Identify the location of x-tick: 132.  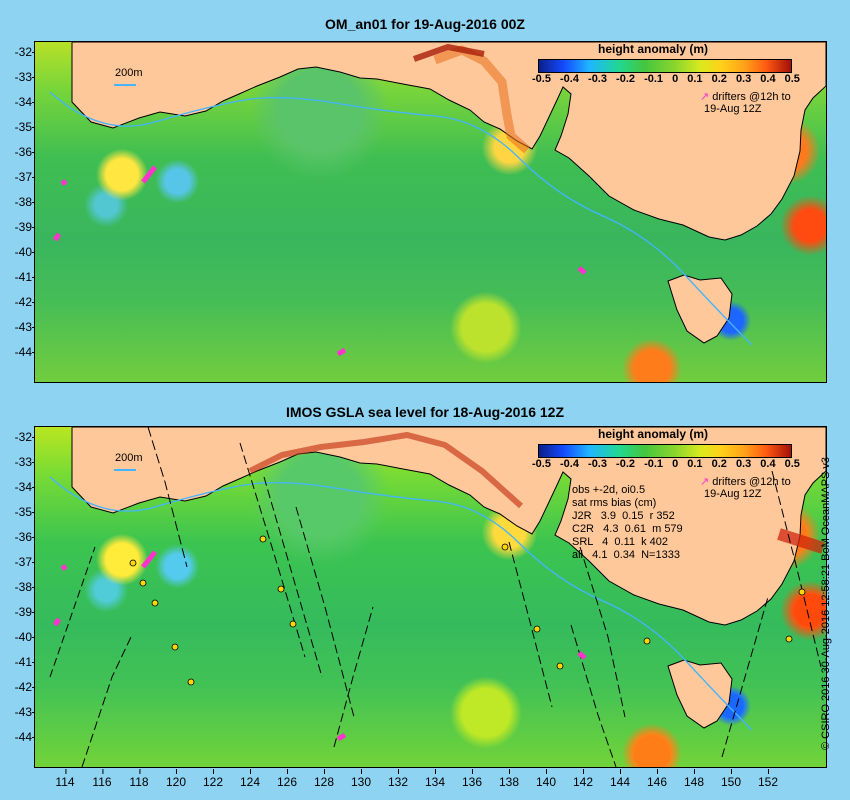
(398, 779).